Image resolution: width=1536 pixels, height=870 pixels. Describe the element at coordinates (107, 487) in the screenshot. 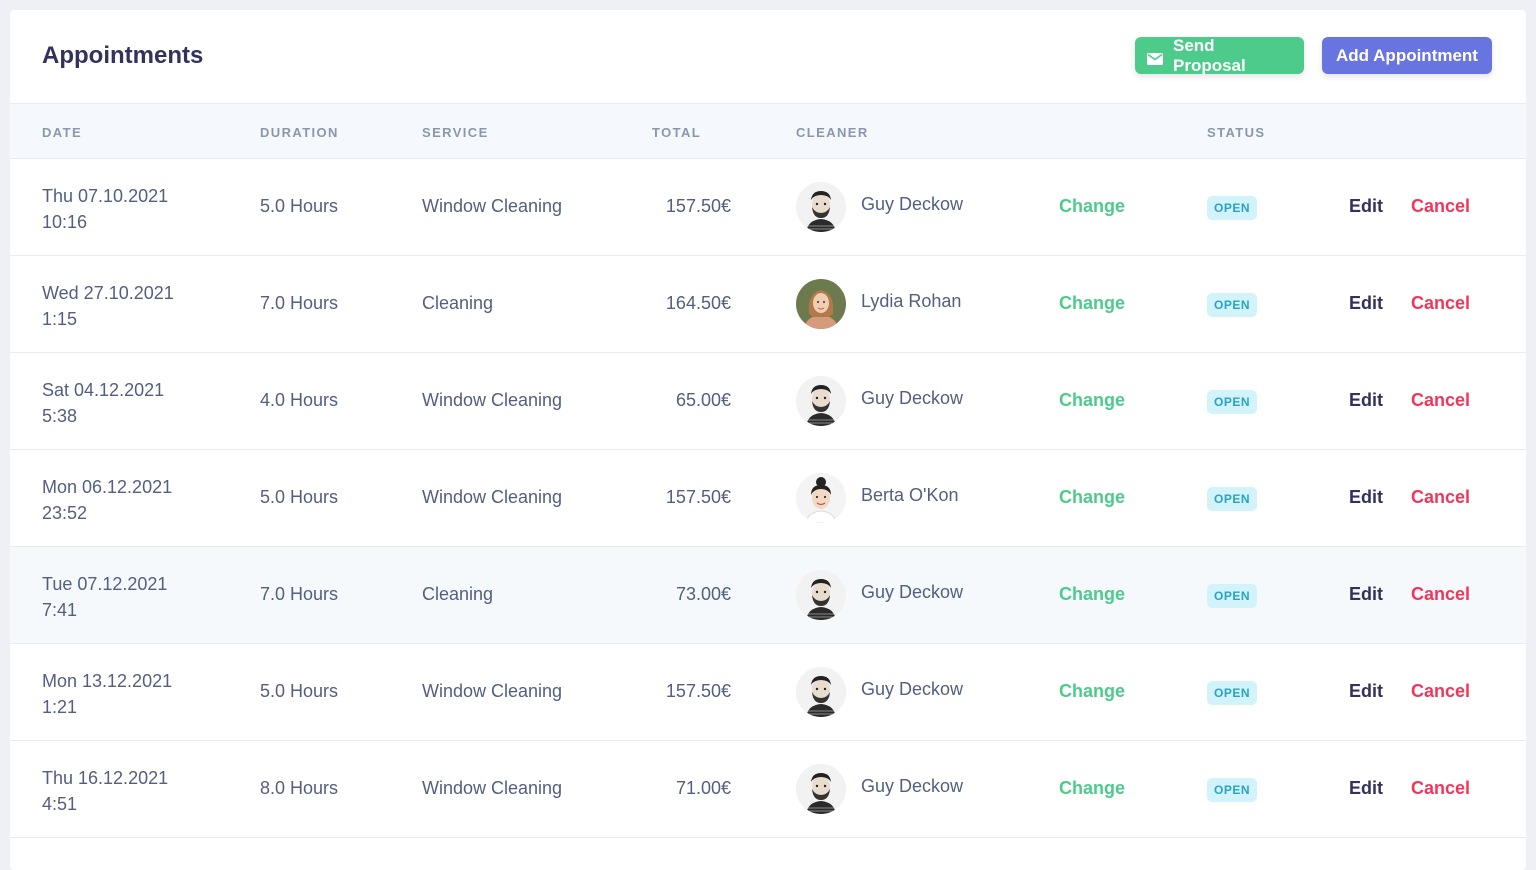

I see `date-day: Mon 06.12.2021` at that location.